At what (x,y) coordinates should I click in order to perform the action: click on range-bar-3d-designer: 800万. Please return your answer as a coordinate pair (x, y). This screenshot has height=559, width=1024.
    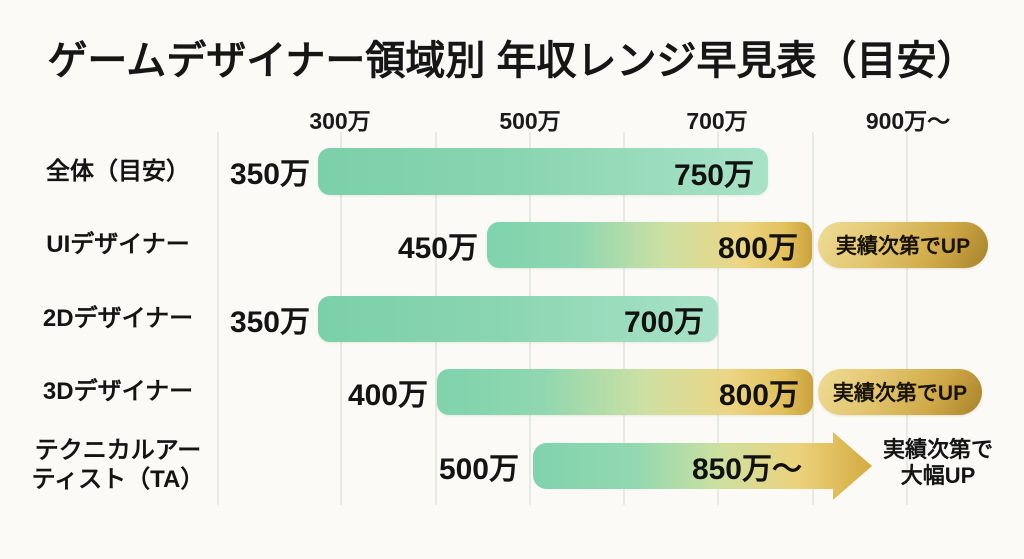
    Looking at the image, I should click on (625, 392).